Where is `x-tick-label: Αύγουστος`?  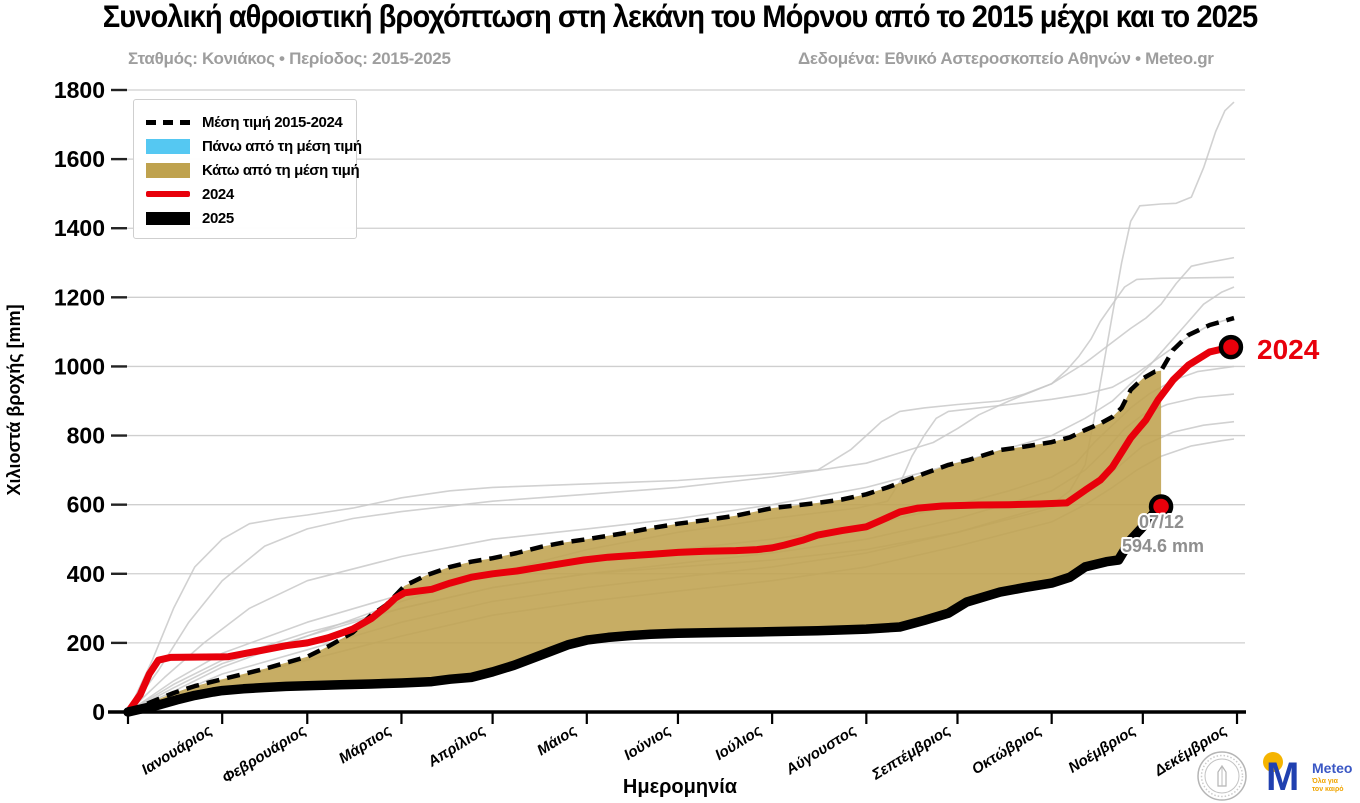 x-tick-label: Αύγουστος is located at coordinates (820, 750).